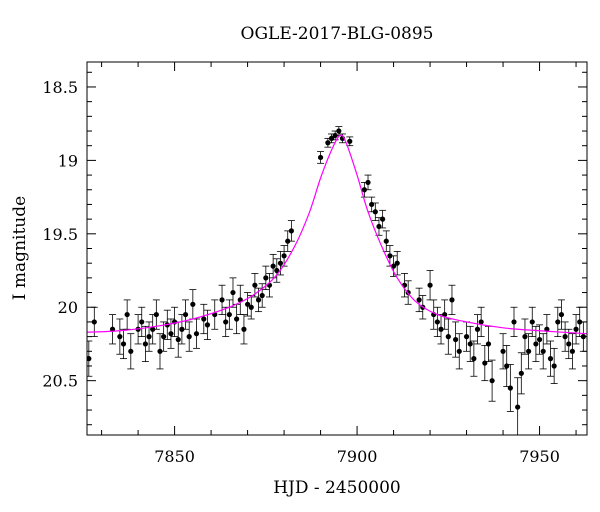  Describe the element at coordinates (357, 456) in the screenshot. I see `x-tick-label: 7900` at that location.